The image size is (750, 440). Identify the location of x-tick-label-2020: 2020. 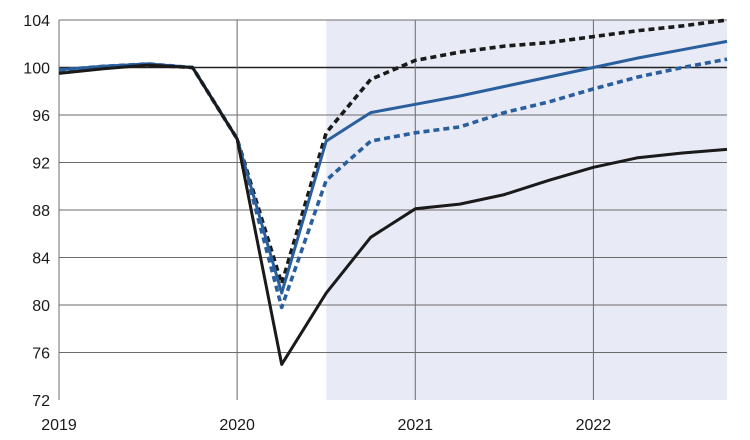
(237, 425).